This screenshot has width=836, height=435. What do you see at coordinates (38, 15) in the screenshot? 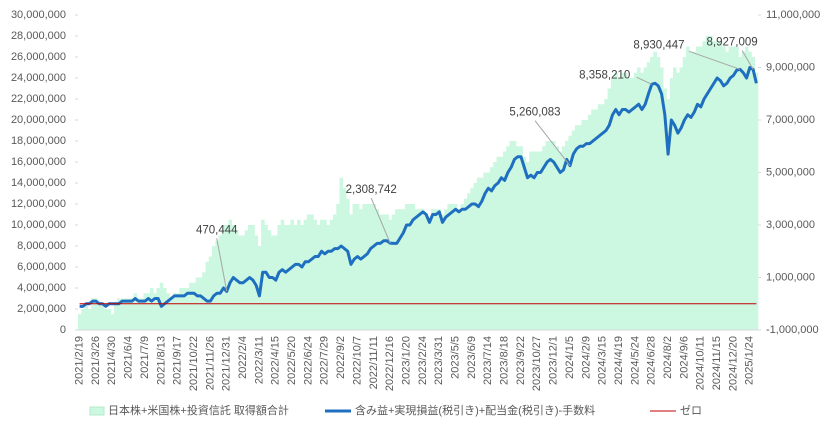
I see `y-tick-label: 30,000,000` at bounding box center [38, 15].